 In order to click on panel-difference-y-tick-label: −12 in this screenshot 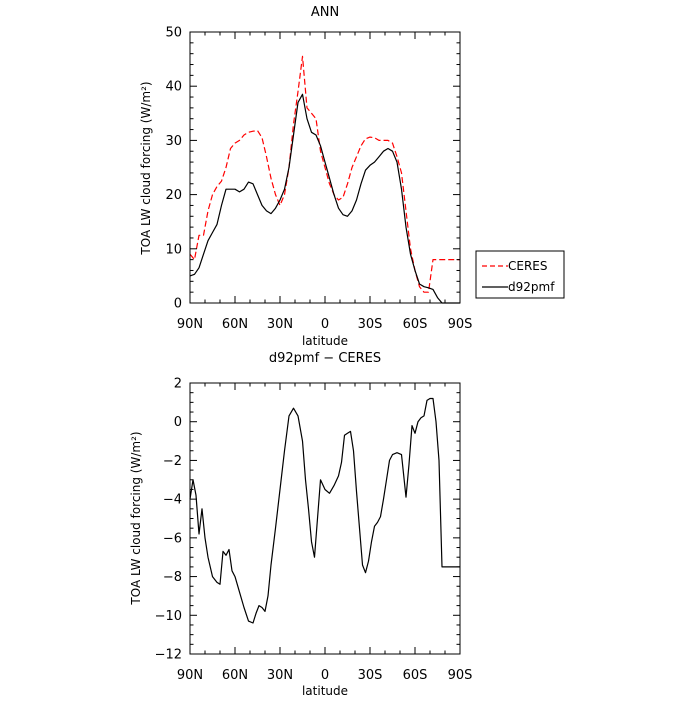, I will do `click(168, 655)`.